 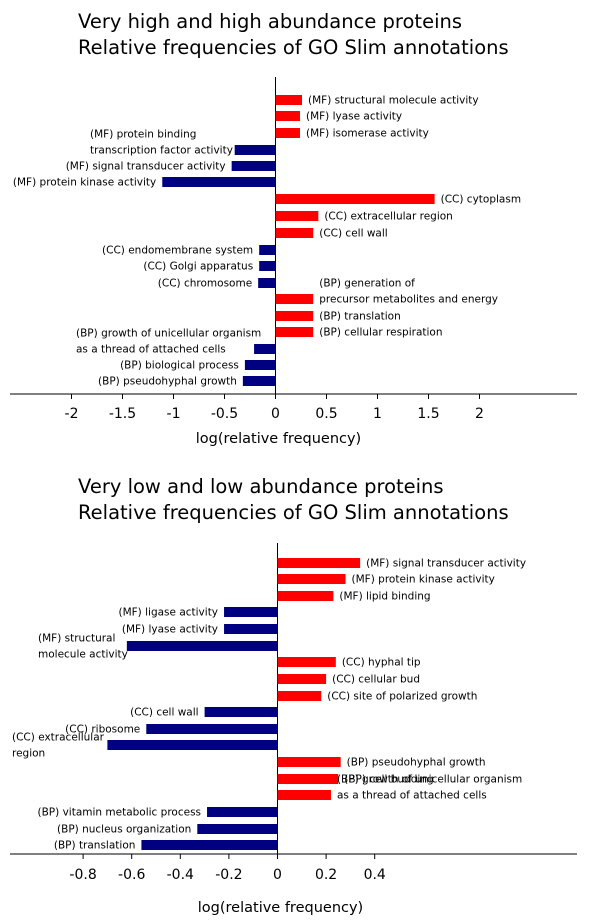 What do you see at coordinates (72, 414) in the screenshot?
I see `chart1-x-tick-label: -2` at bounding box center [72, 414].